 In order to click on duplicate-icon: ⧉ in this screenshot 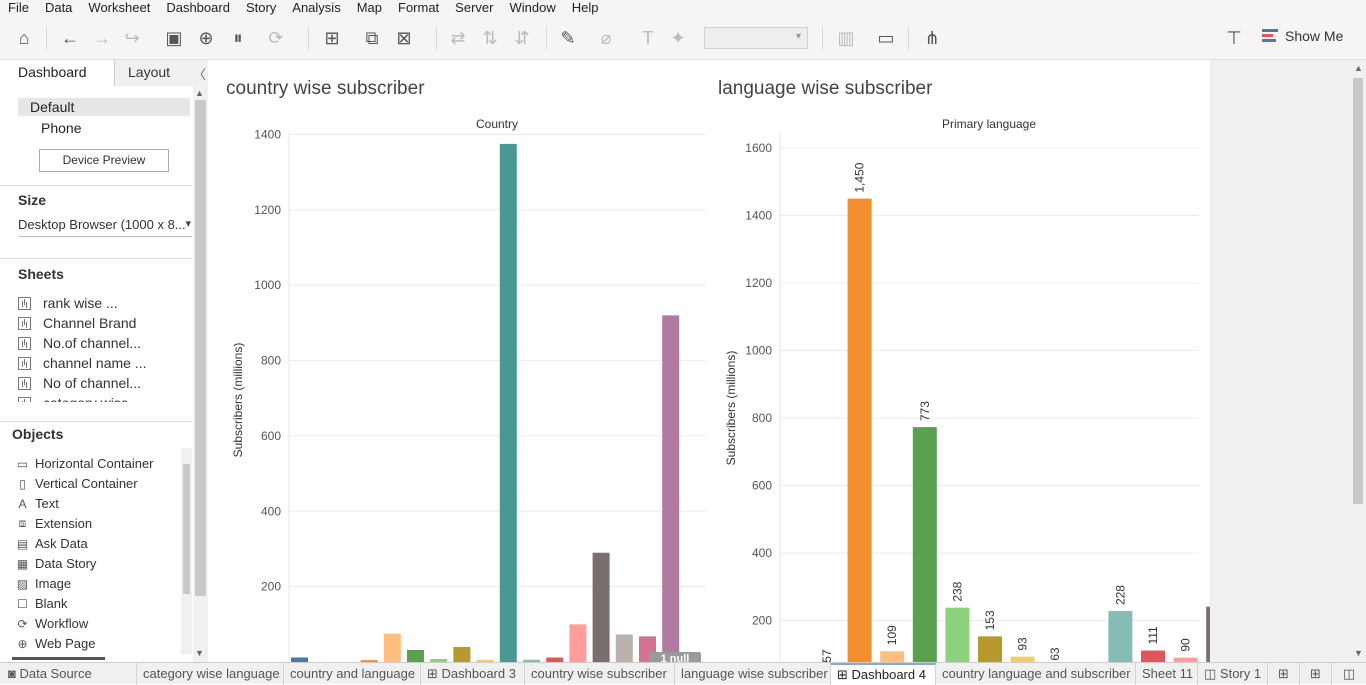, I will do `click(372, 37)`.